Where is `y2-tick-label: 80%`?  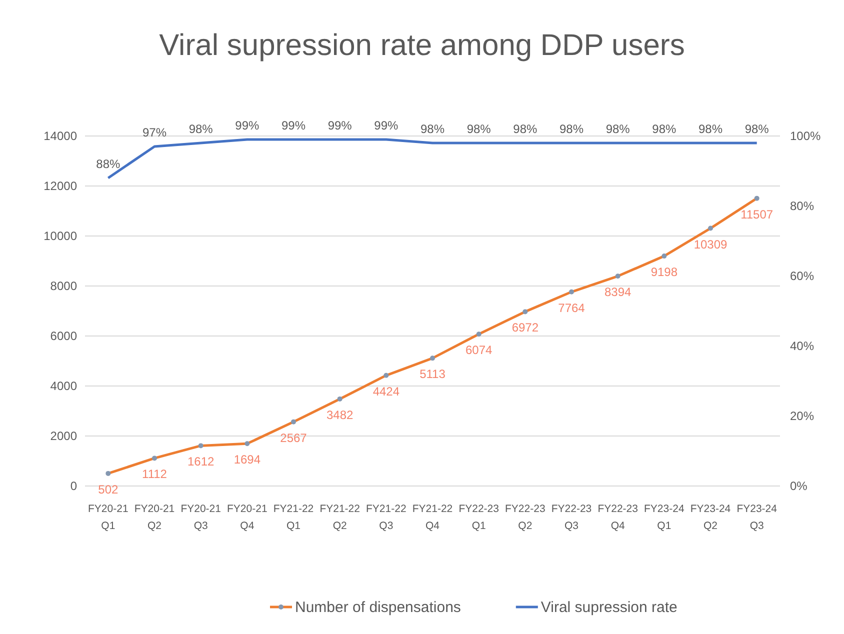
y2-tick-label: 80% is located at coordinates (802, 206).